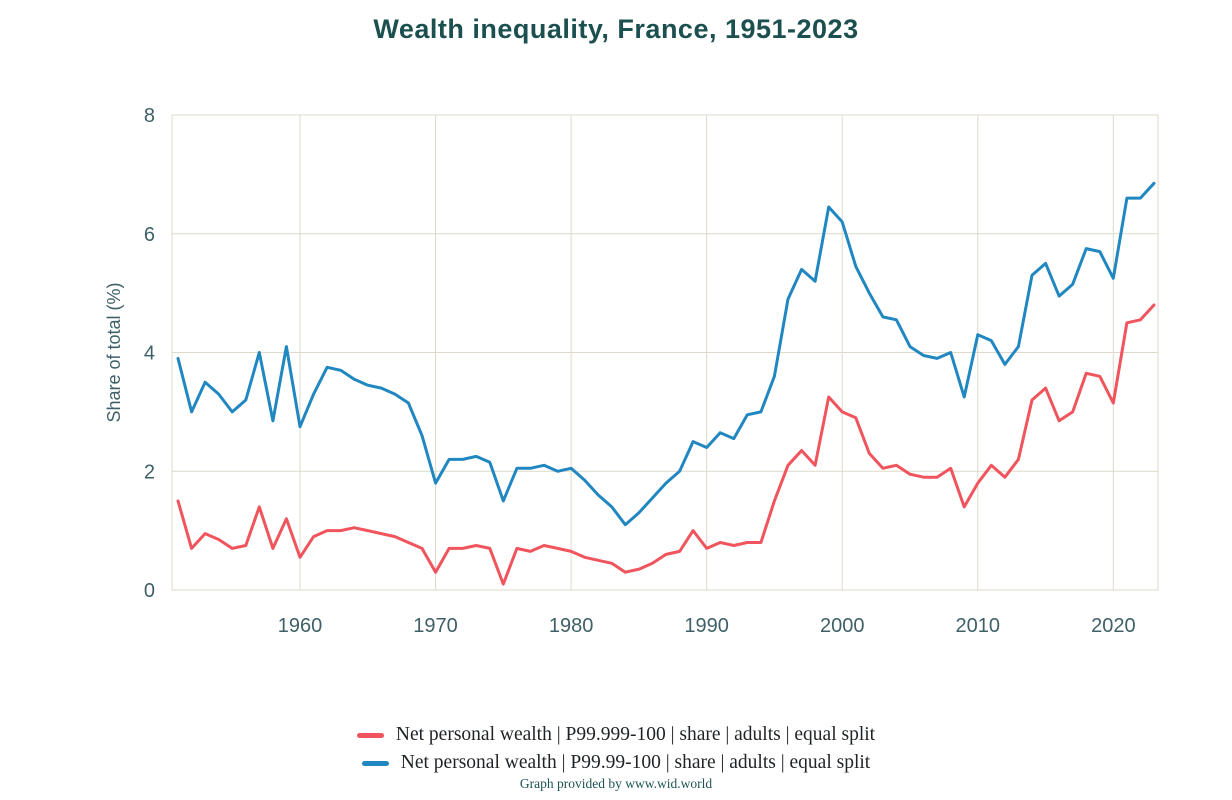 This screenshot has height=800, width=1232. I want to click on svg-text: 8, so click(149, 116).